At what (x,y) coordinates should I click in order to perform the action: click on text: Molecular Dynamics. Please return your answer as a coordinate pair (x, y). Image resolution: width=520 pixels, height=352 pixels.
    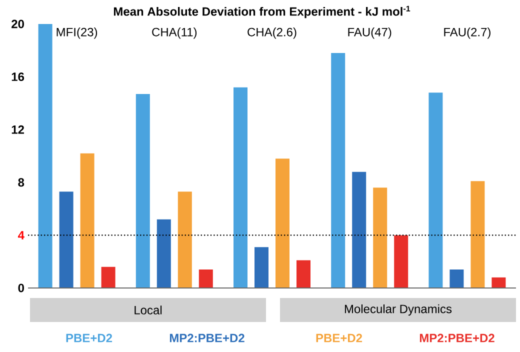
    Looking at the image, I should click on (398, 310).